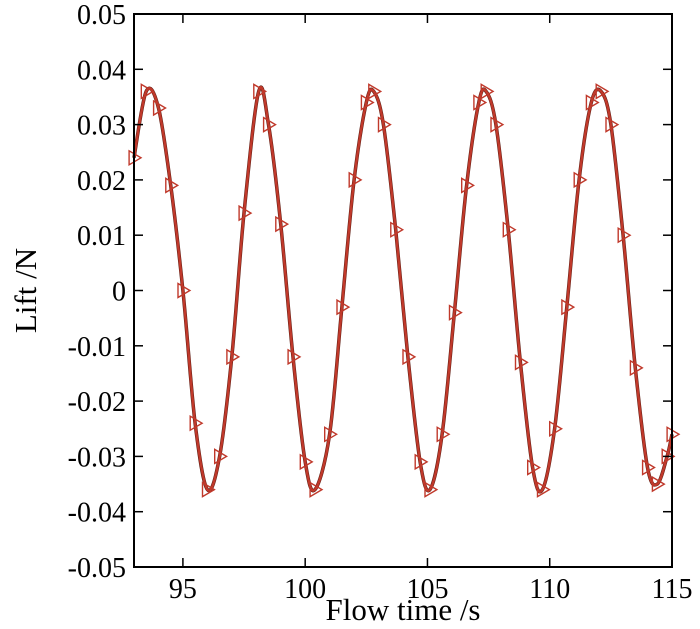 The width and height of the screenshot is (700, 629). What do you see at coordinates (101, 15) in the screenshot?
I see `y-tick-label: 0.05` at bounding box center [101, 15].